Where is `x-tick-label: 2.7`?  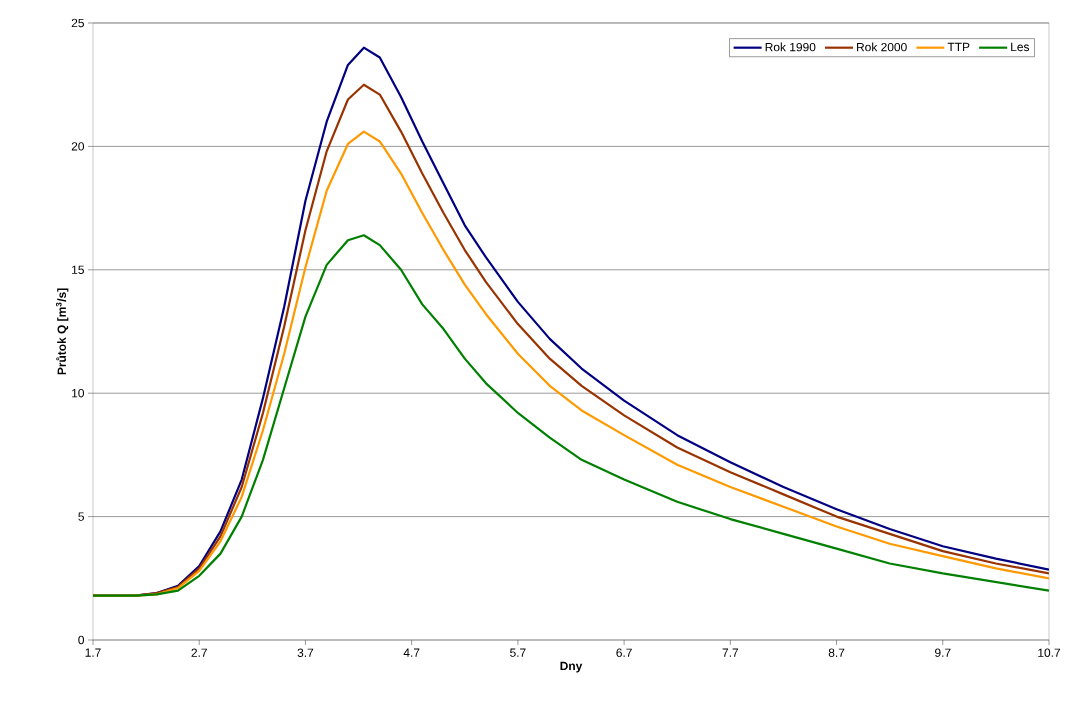 x-tick-label: 2.7 is located at coordinates (199, 652).